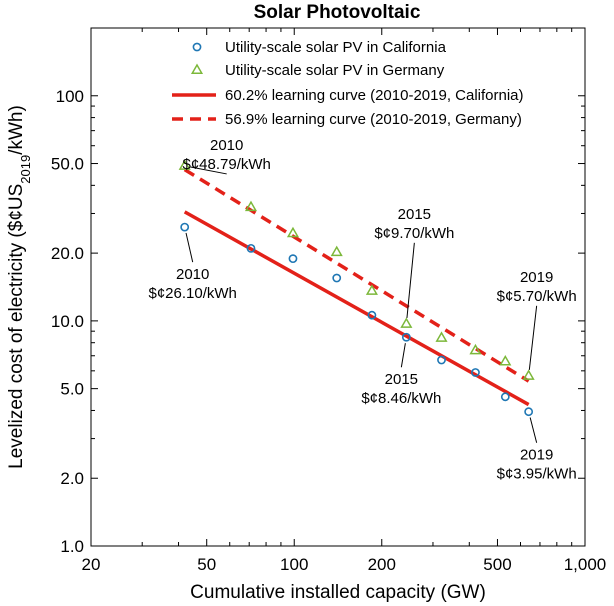 Image resolution: width=614 pixels, height=606 pixels. What do you see at coordinates (197, 68) in the screenshot?
I see `legend-germany-marker` at bounding box center [197, 68].